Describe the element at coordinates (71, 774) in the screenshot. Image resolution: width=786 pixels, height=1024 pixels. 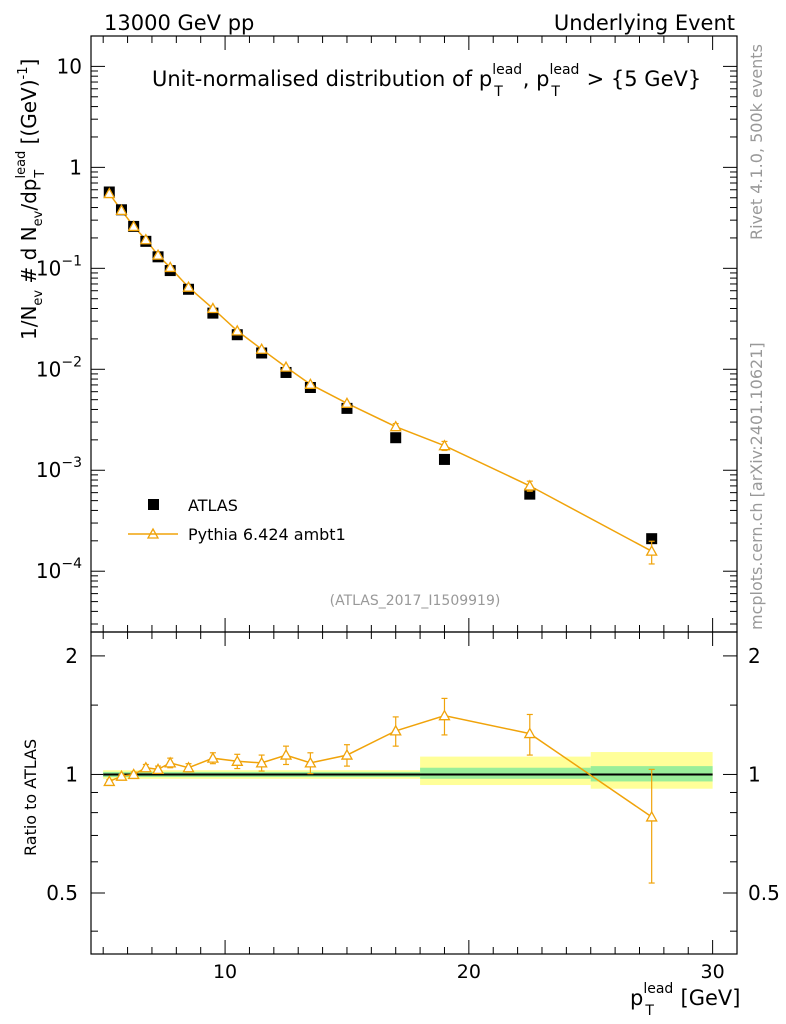
I see `ratio-y-tick-label: 1` at that location.